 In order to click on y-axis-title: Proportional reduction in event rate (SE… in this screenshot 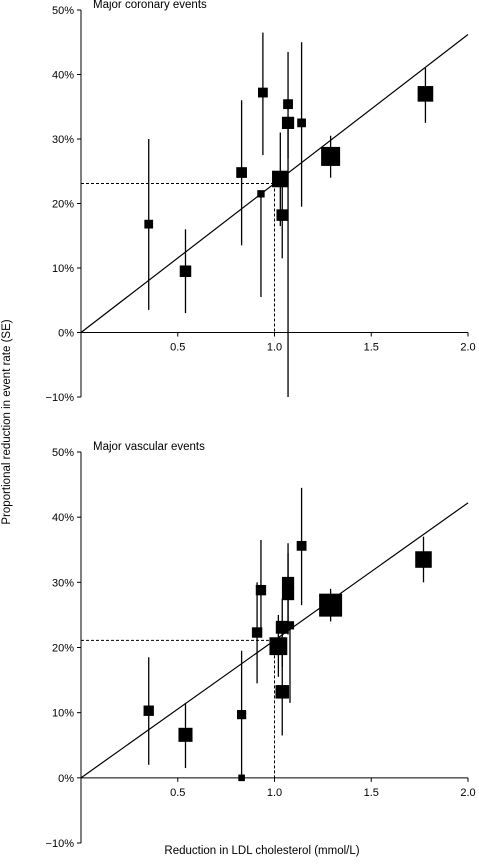, I will do `click(7, 421)`.